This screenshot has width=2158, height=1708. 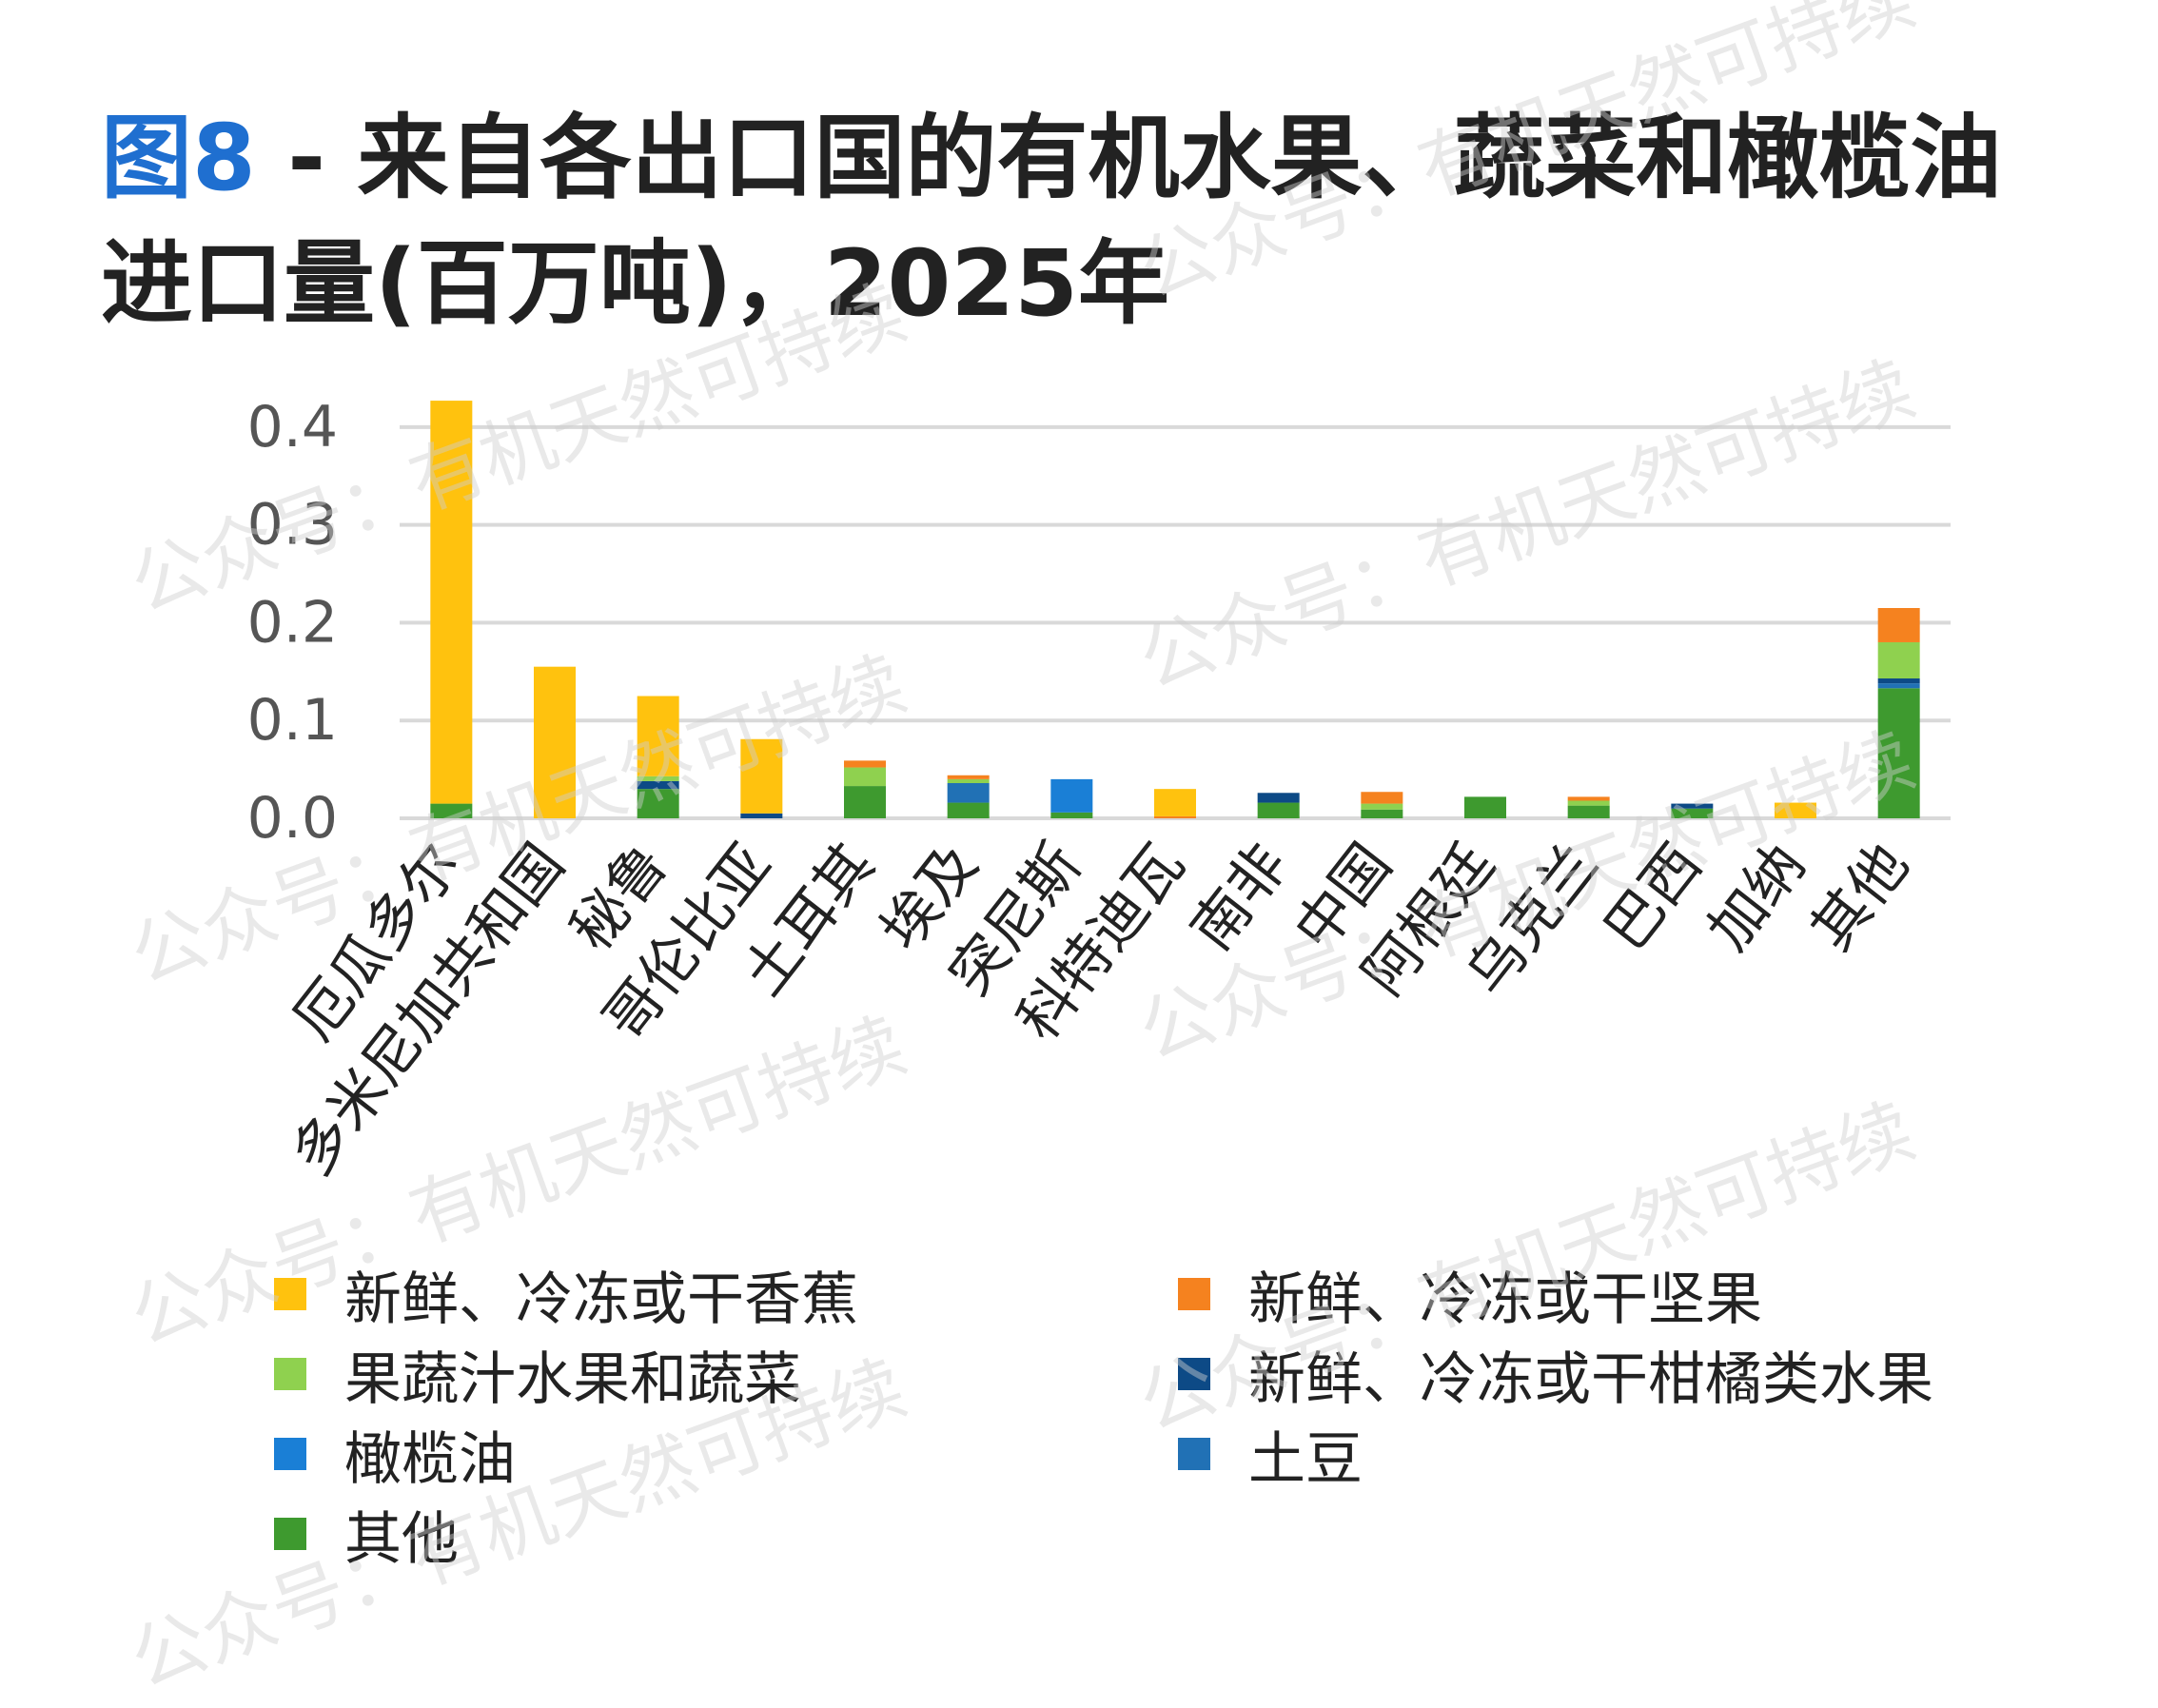 I want to click on chart-title: 图8 - 来自各出口国的有机水果、蔬菜和橄榄油进口量(百万吨)，2025年, so click(x=1081, y=220).